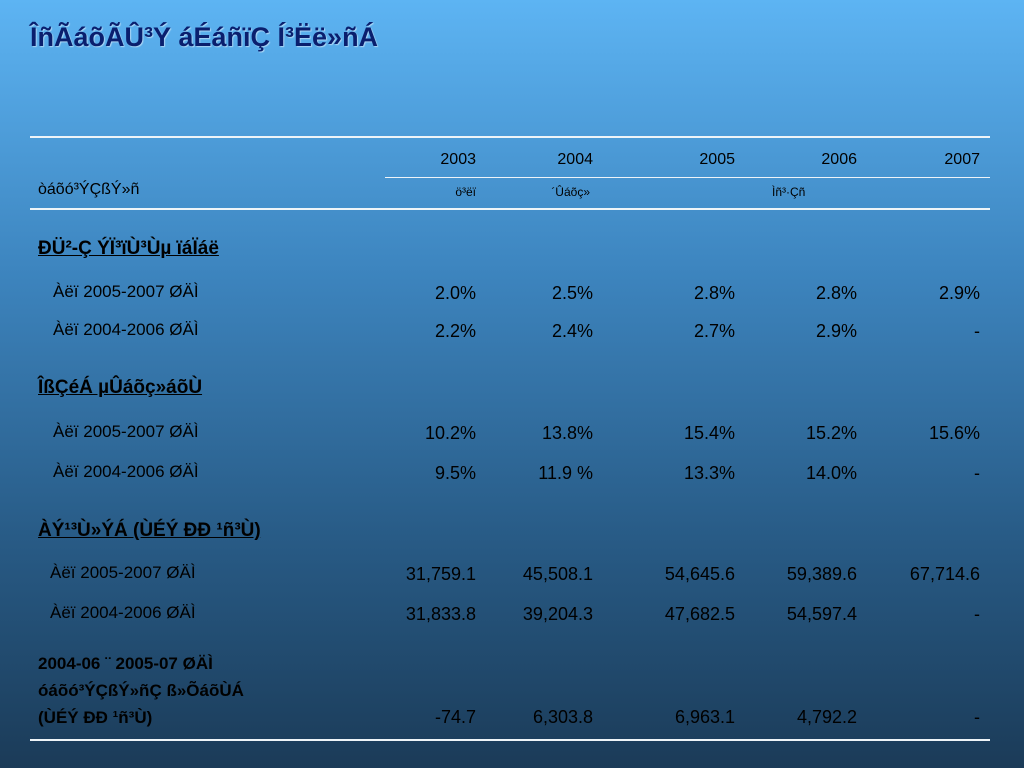 Image resolution: width=1024 pixels, height=768 pixels. What do you see at coordinates (826, 717) in the screenshot?
I see `cell: 4,792.2` at bounding box center [826, 717].